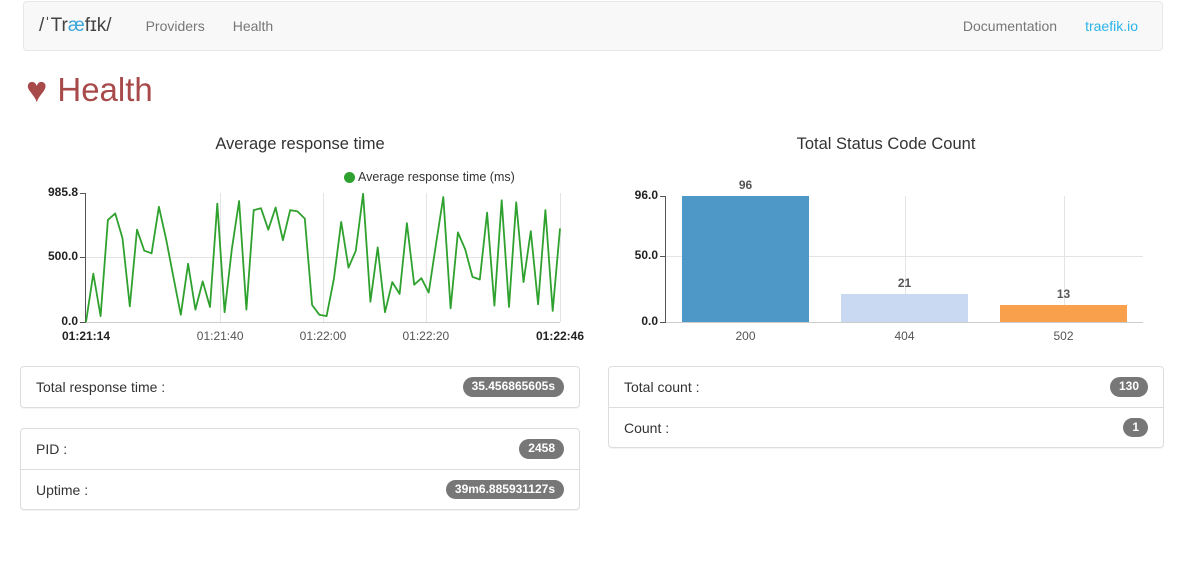  I want to click on line-chart-legend: Average response time (ms), so click(429, 177).